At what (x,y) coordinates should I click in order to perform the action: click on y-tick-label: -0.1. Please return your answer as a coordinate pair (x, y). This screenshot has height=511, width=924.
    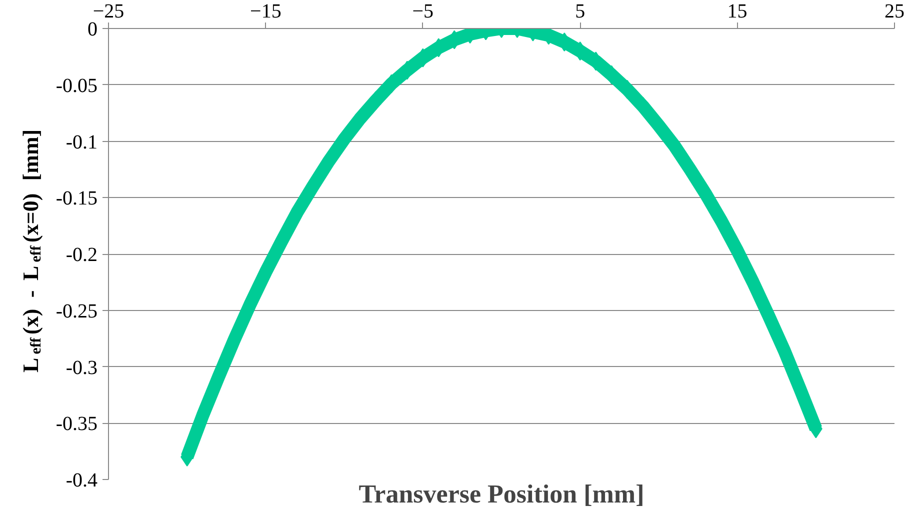
    Looking at the image, I should click on (82, 142).